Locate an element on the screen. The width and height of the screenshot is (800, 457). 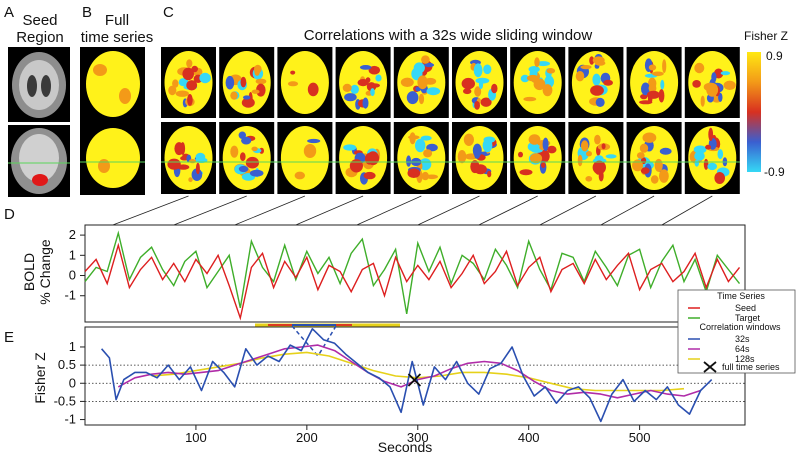
window-map-7-top is located at coordinates (538, 82).